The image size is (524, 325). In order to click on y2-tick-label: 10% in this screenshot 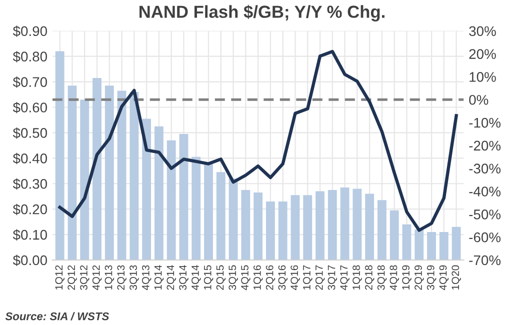, I will do `click(483, 77)`.